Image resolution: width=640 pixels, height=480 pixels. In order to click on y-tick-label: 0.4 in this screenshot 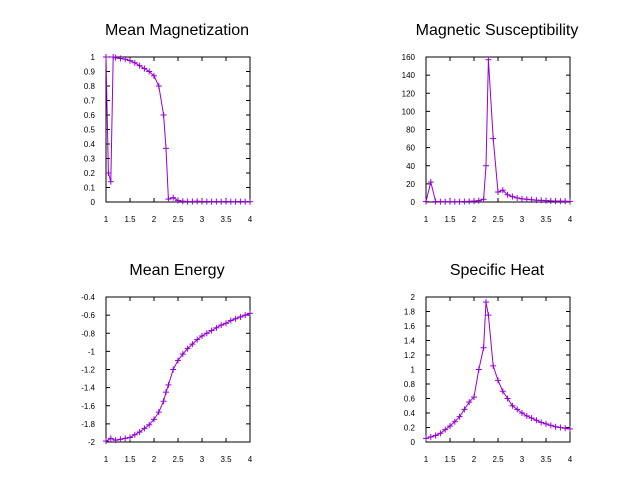, I will do `click(90, 144)`.